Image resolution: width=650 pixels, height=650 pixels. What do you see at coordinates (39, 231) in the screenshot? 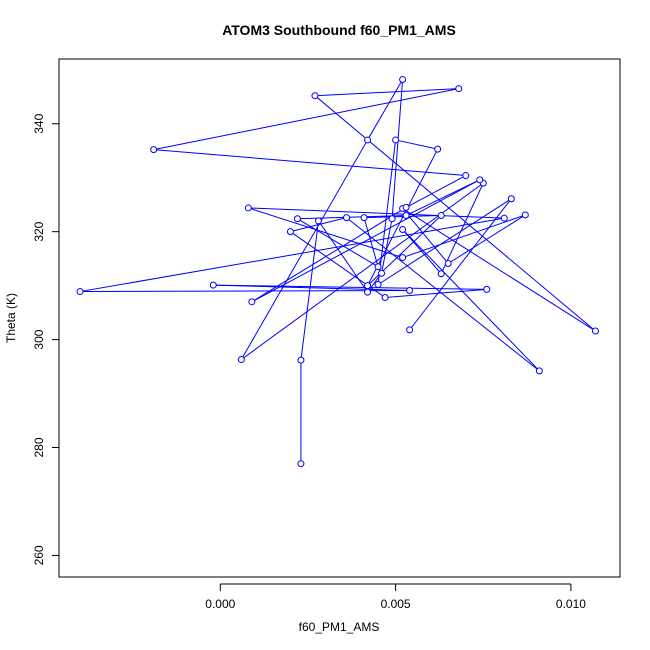
I see `y-tick-label: 320` at bounding box center [39, 231].